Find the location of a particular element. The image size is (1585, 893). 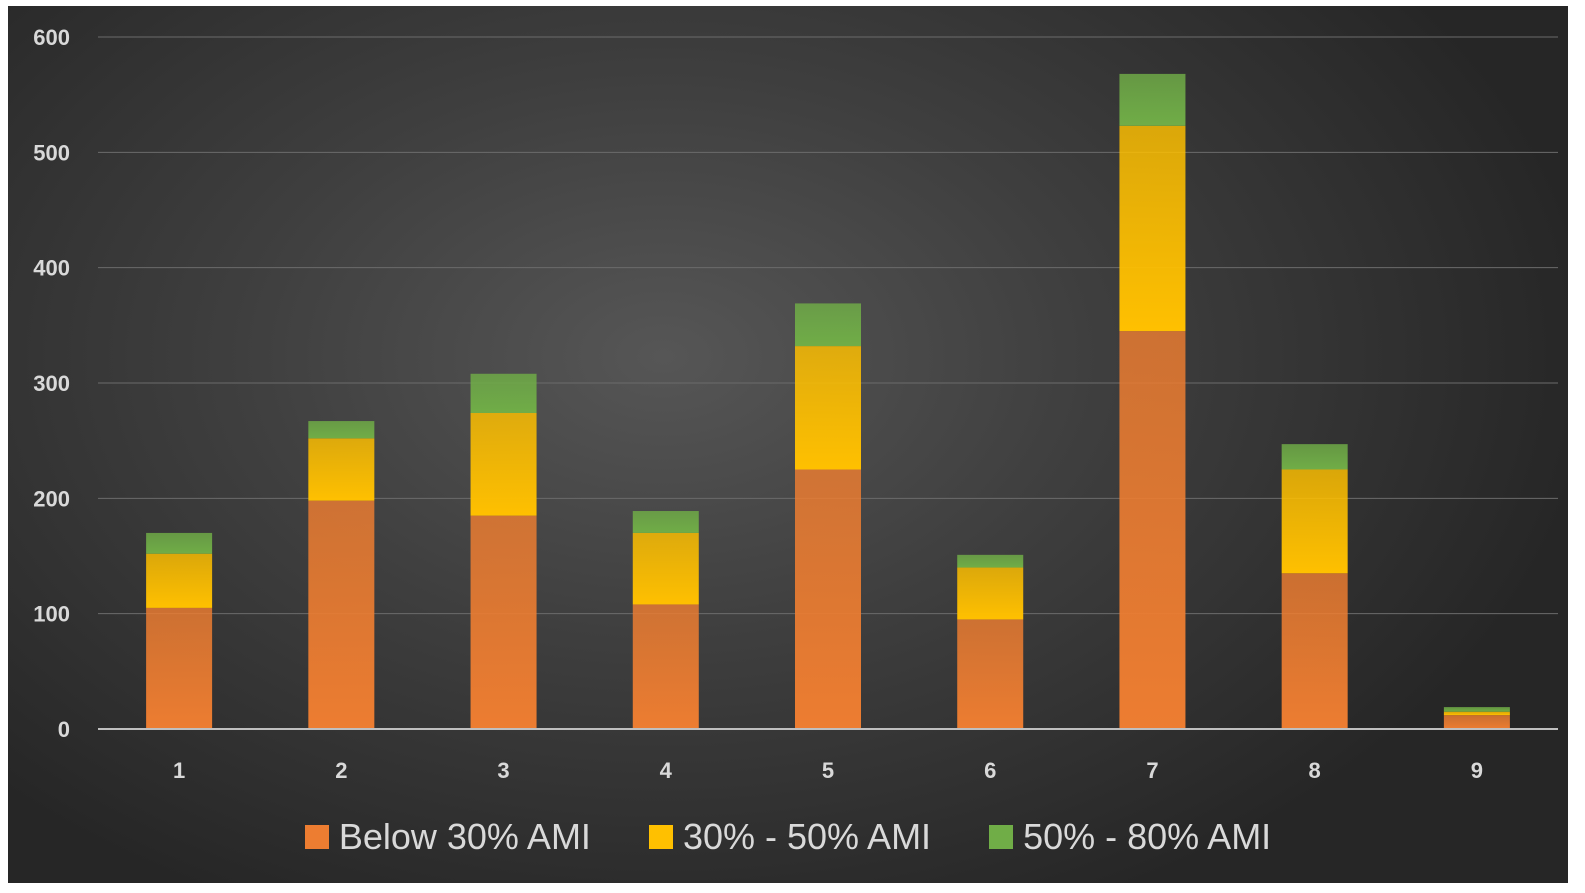

legend-item: 30% - 50% AMI is located at coordinates (790, 837).